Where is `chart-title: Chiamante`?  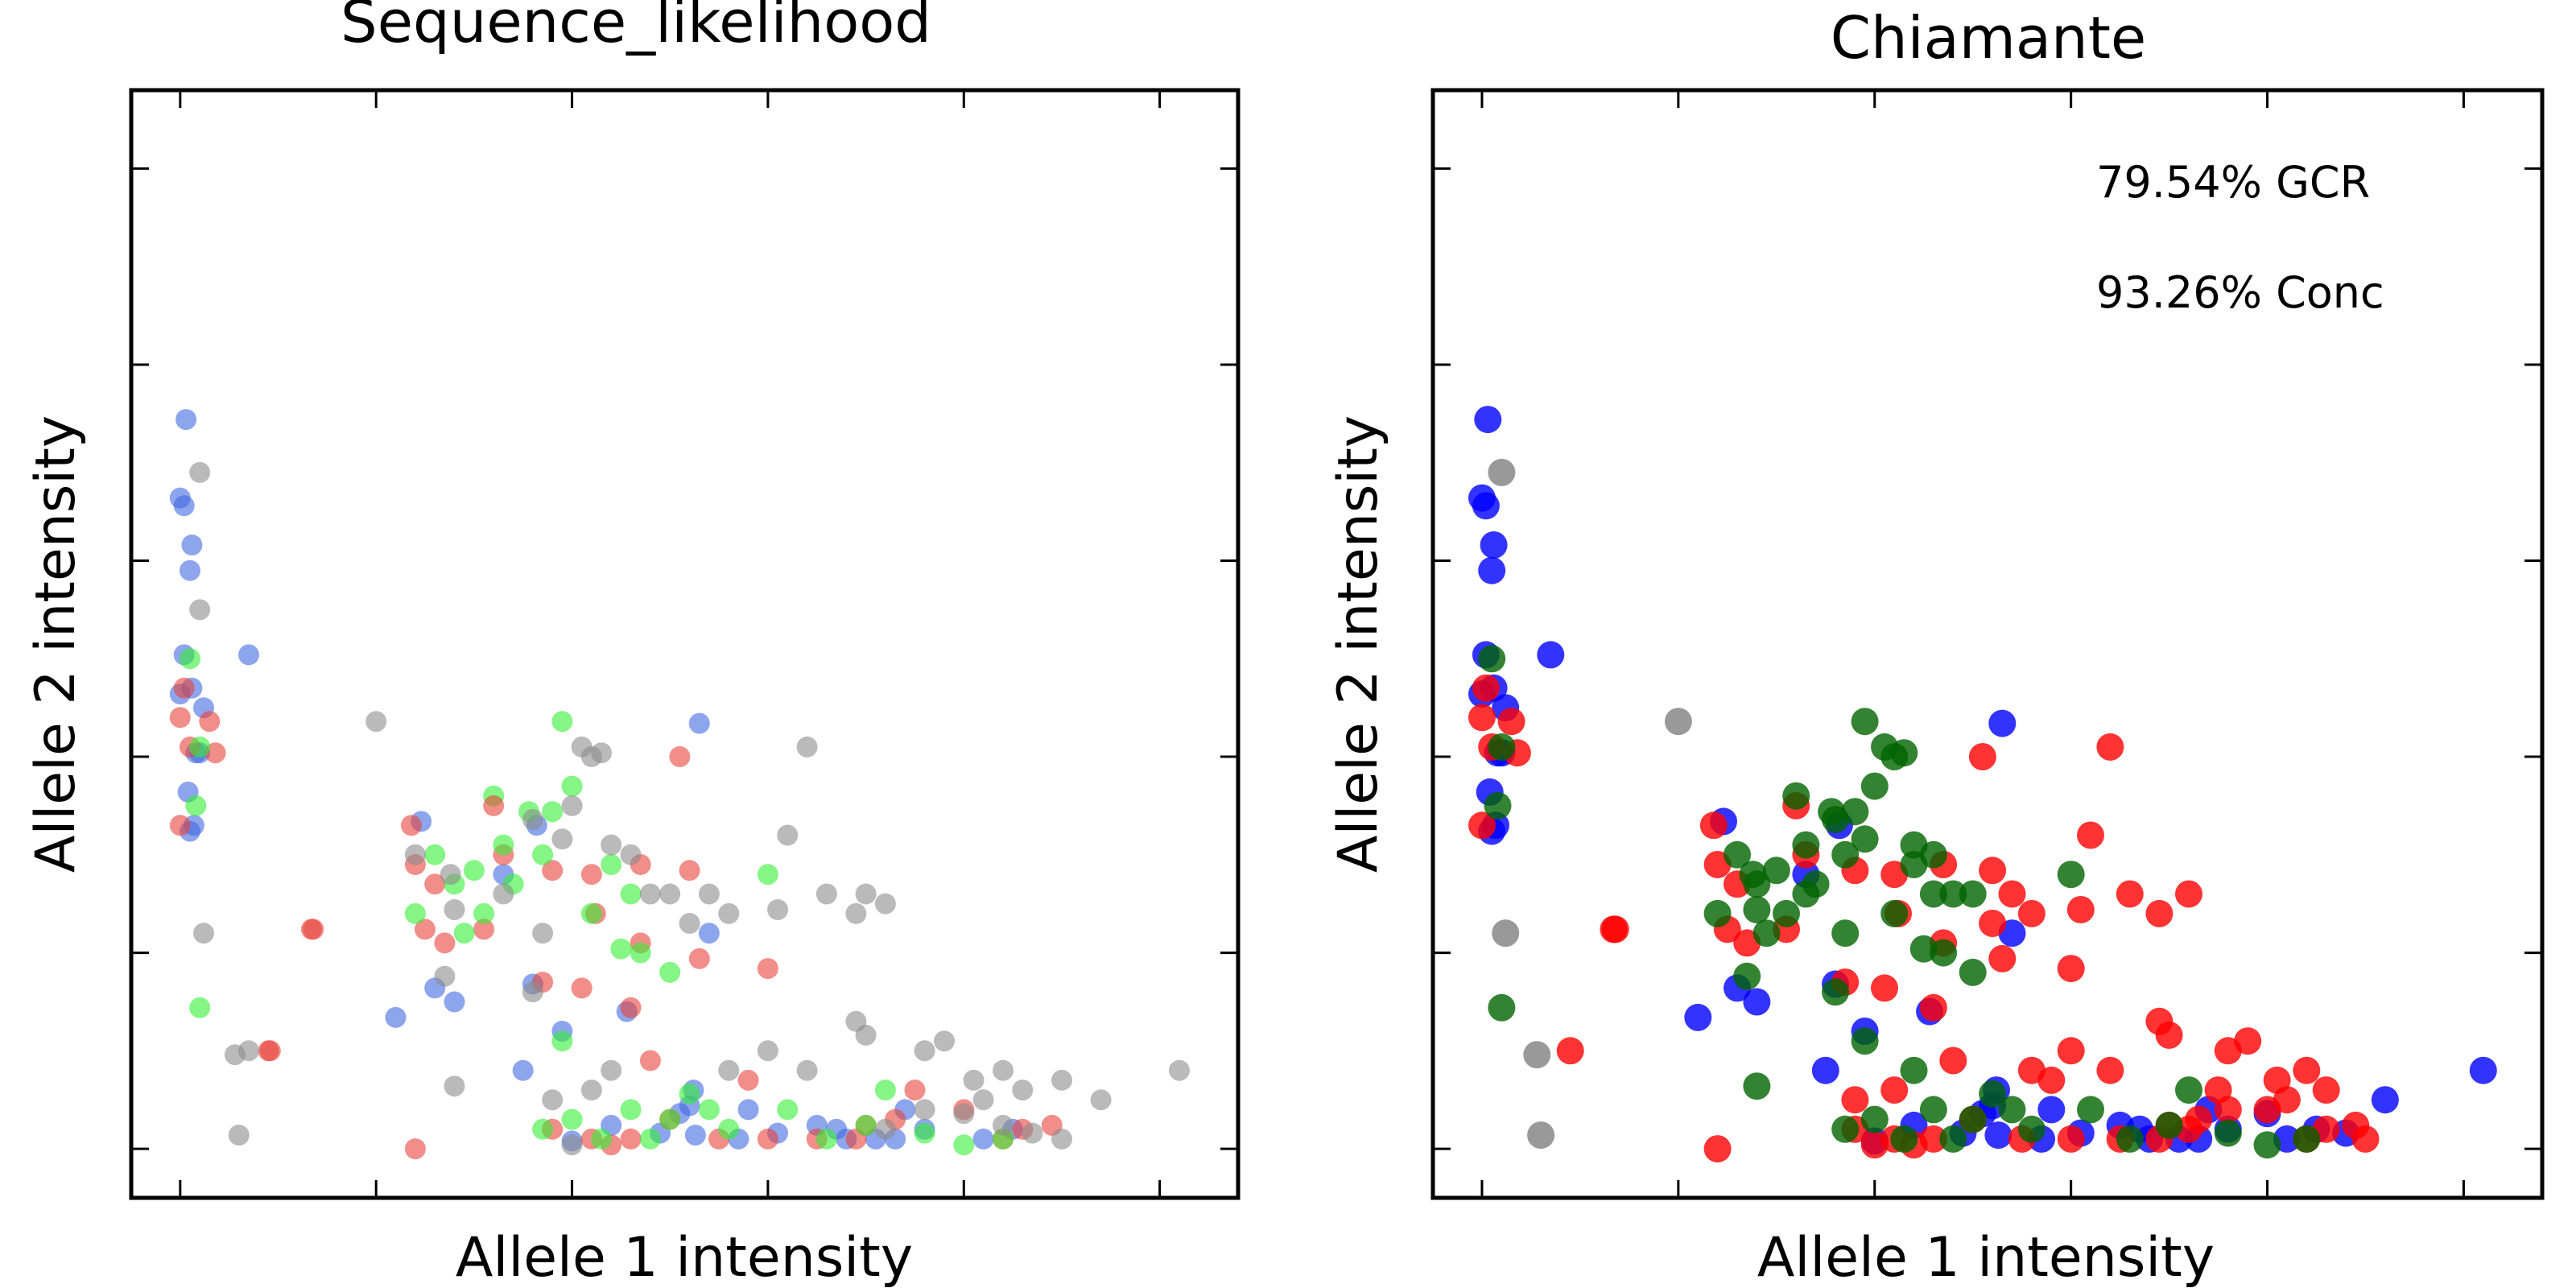 chart-title: Chiamante is located at coordinates (1988, 38).